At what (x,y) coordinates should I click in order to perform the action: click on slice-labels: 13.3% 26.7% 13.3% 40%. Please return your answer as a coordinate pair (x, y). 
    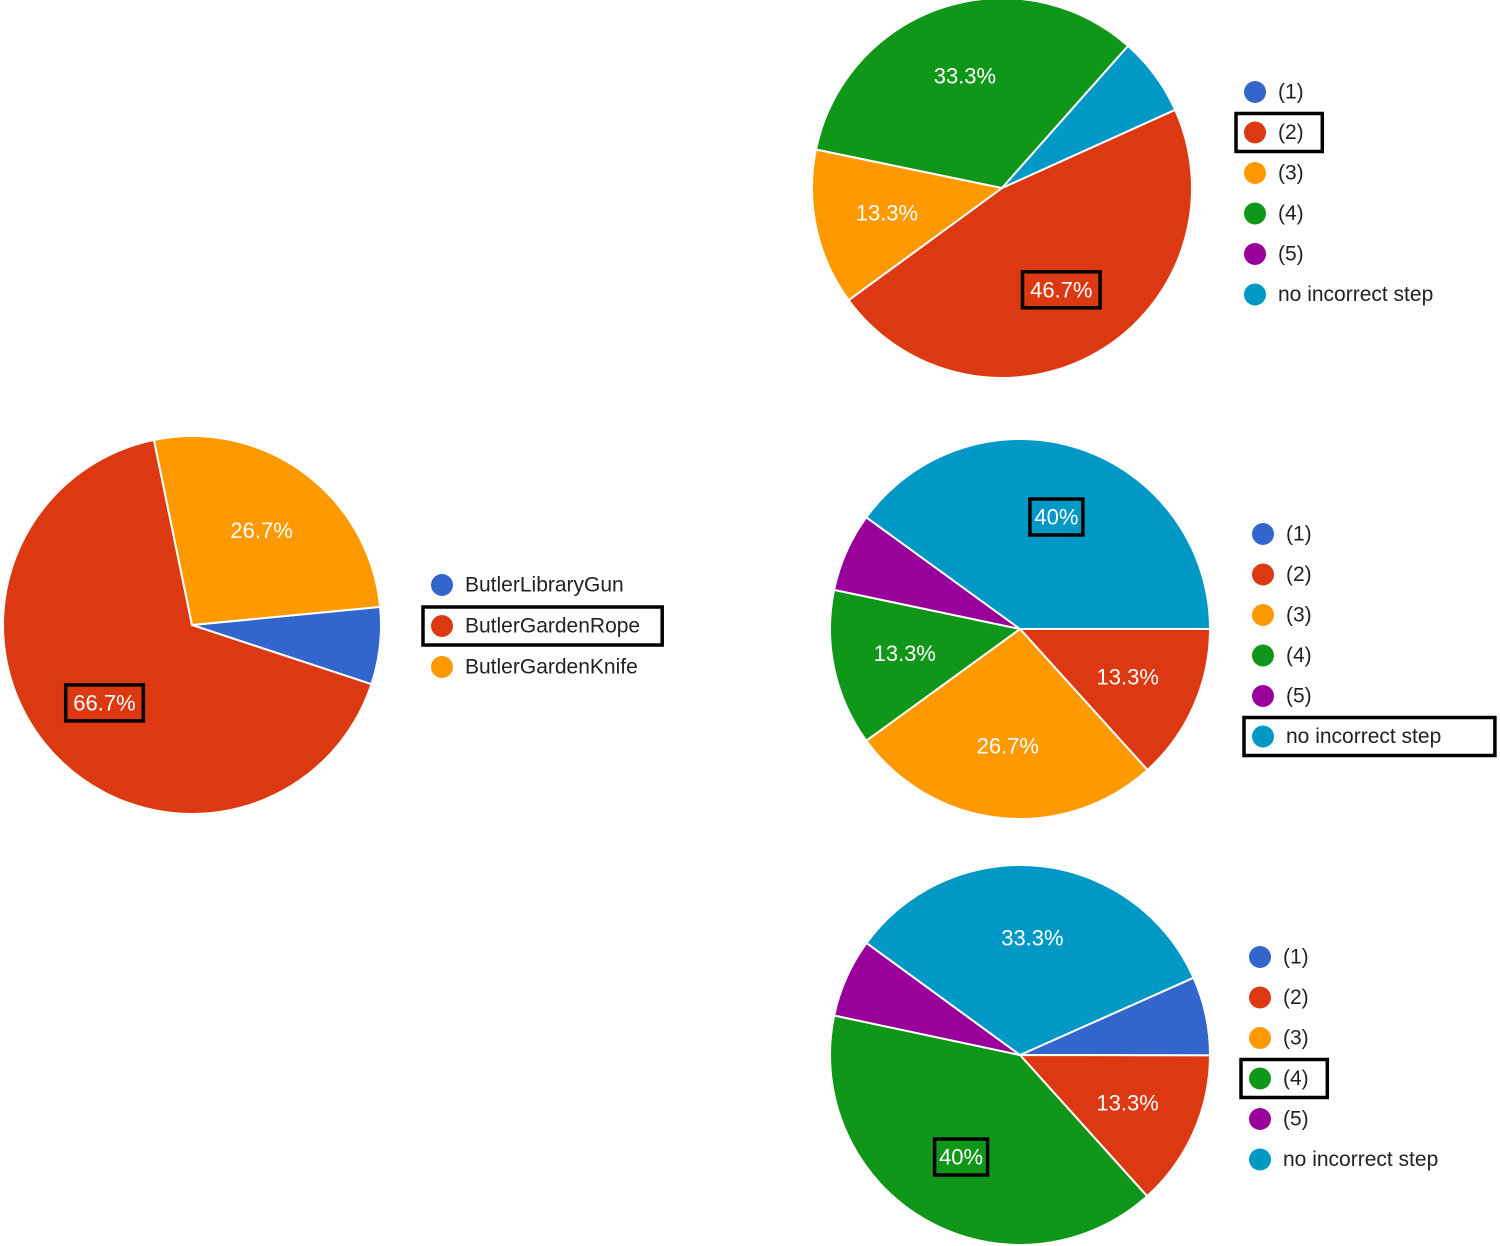
    Looking at the image, I should click on (1016, 628).